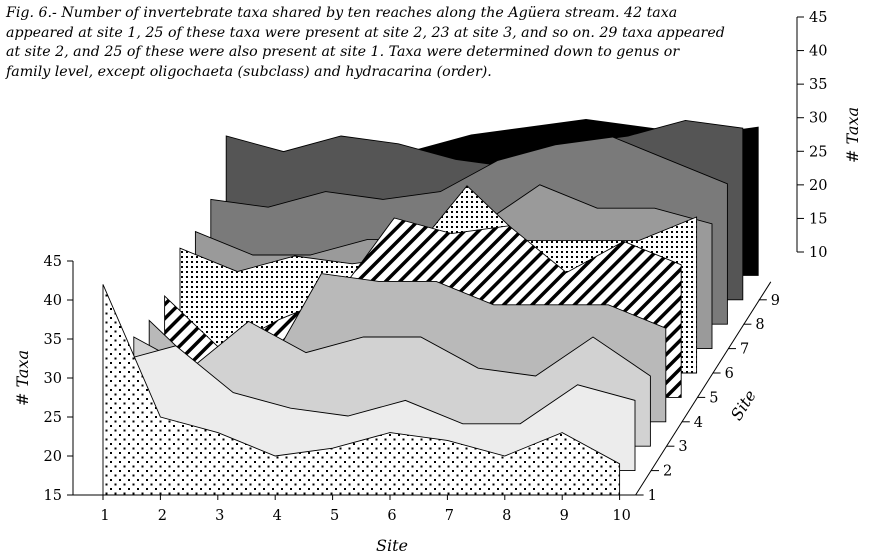 The height and width of the screenshot is (560, 869). What do you see at coordinates (759, 325) in the screenshot?
I see `depth-tick-label: 8` at bounding box center [759, 325].